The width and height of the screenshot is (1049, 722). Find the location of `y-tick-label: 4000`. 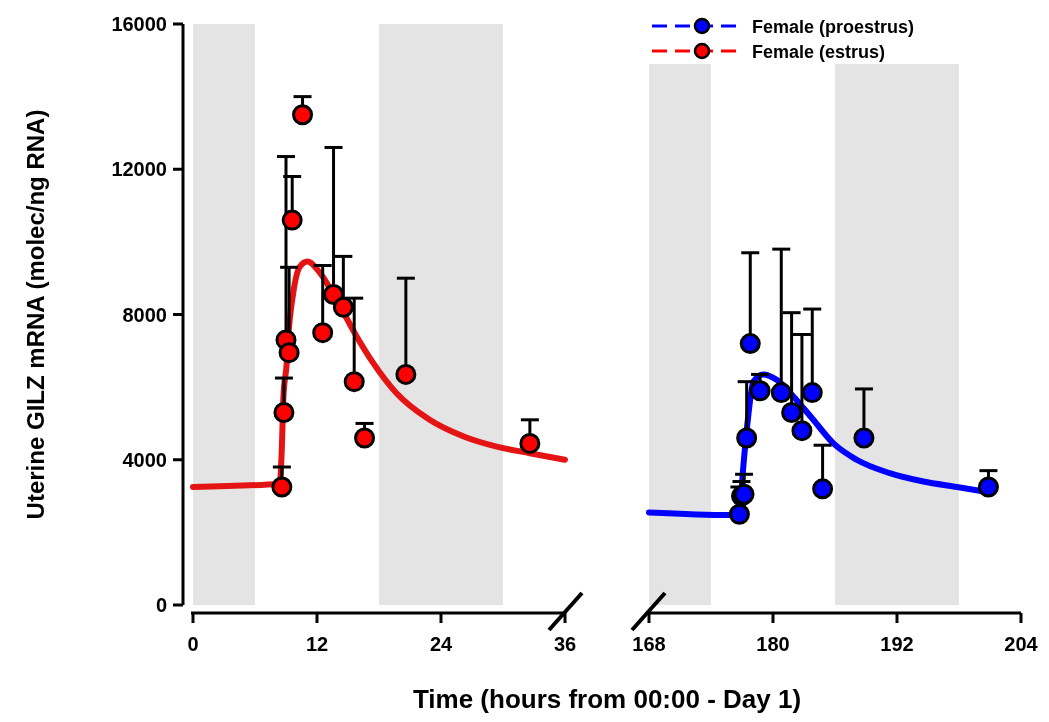

y-tick-label: 4000 is located at coordinates (144, 459).